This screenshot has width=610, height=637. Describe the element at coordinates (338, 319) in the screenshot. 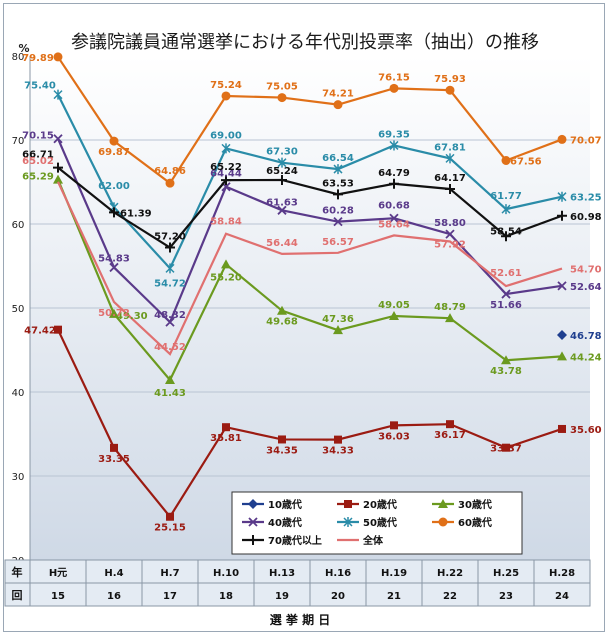

I see `data-label: 47.36` at that location.